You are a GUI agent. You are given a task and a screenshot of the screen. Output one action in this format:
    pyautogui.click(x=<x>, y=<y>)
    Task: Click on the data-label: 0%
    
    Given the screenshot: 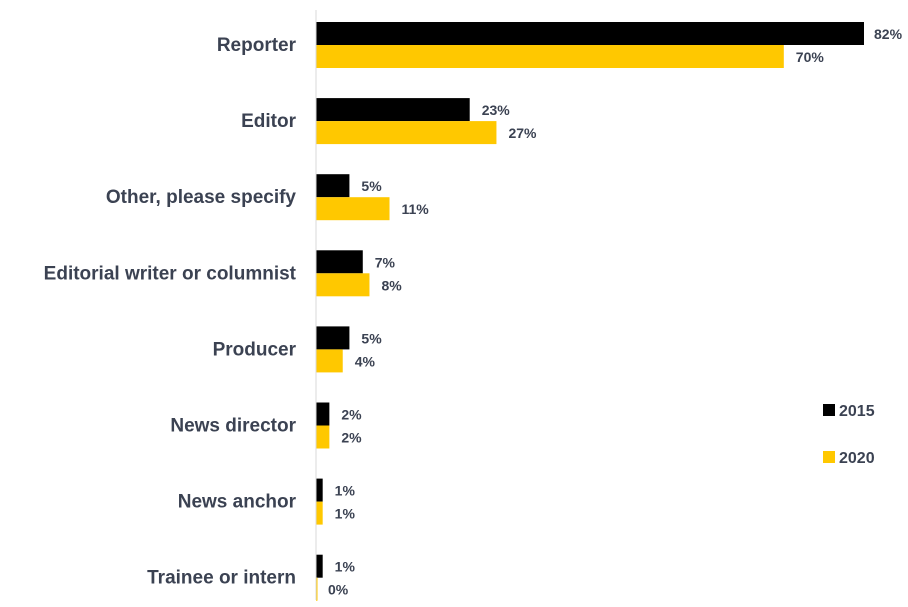 What is the action you would take?
    pyautogui.click(x=338, y=590)
    